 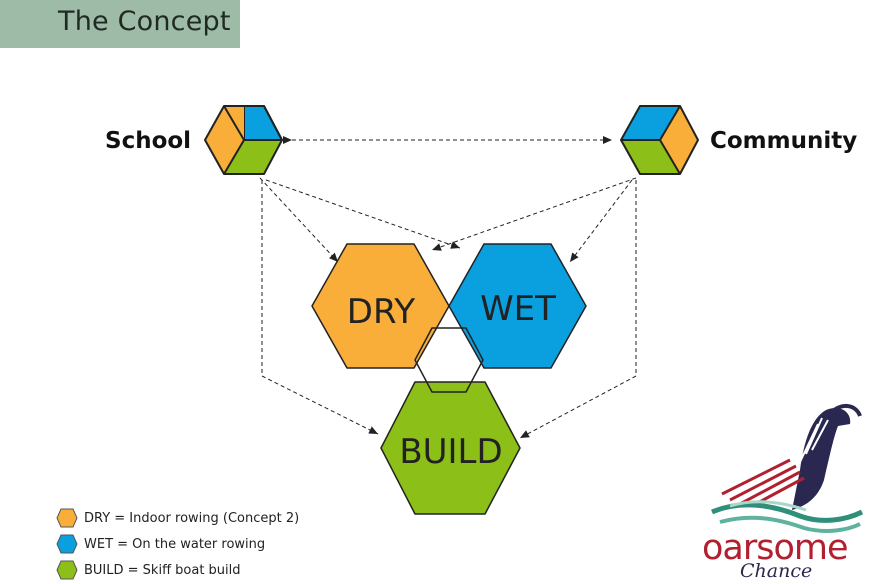 I want to click on node-school-label: School, so click(x=148, y=141).